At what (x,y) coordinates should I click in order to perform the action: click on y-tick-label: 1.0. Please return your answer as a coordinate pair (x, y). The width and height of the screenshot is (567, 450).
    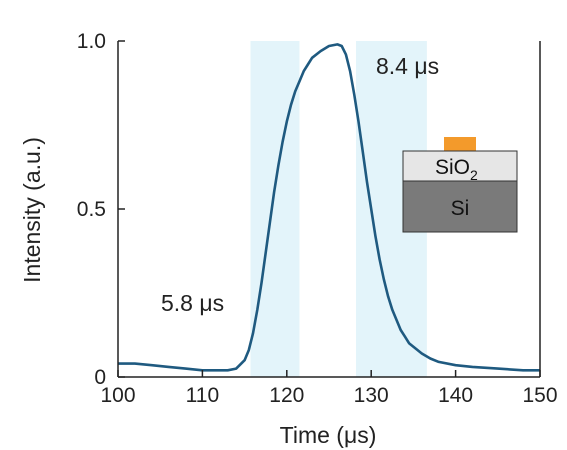
    Looking at the image, I should click on (91, 41).